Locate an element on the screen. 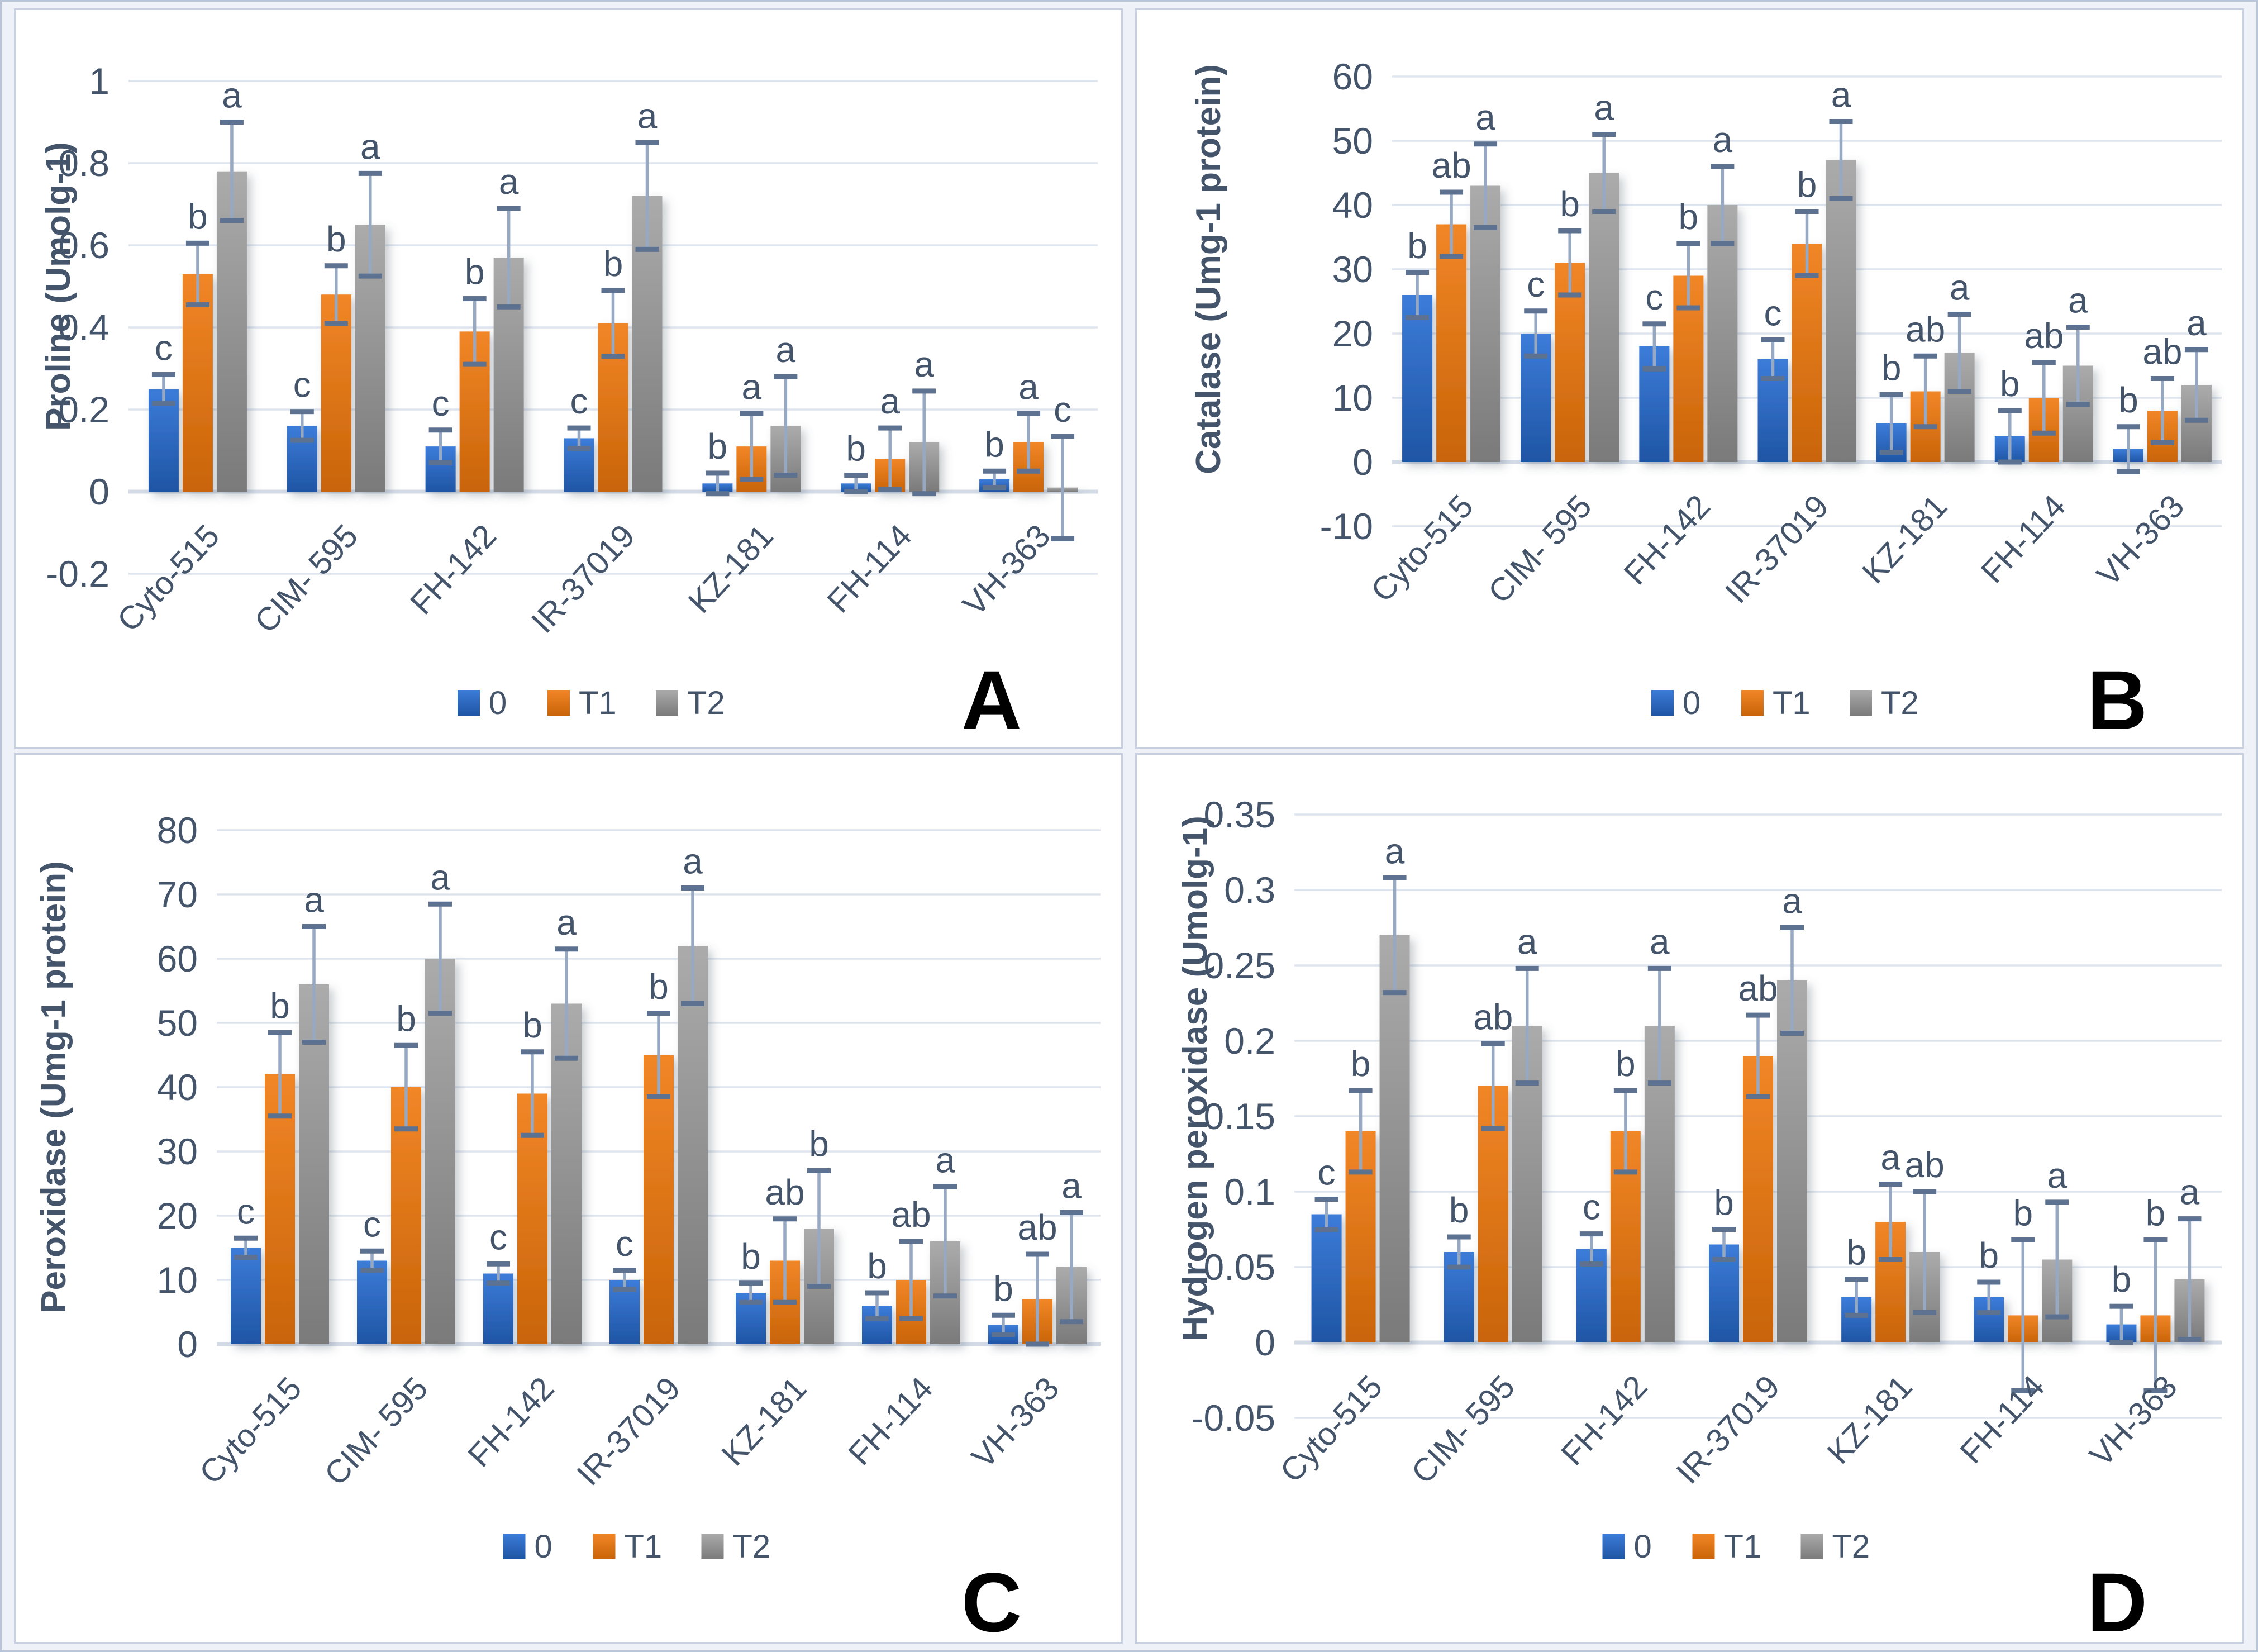 The width and height of the screenshot is (2258, 1652). y-axis-title: Catalase (Umg-1 protein) is located at coordinates (1208, 269).